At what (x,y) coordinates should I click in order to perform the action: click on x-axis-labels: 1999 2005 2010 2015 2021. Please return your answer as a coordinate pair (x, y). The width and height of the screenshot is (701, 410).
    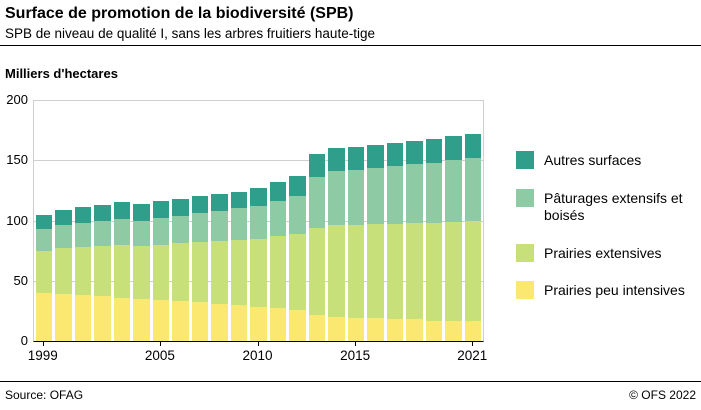
    Looking at the image, I should click on (258, 356).